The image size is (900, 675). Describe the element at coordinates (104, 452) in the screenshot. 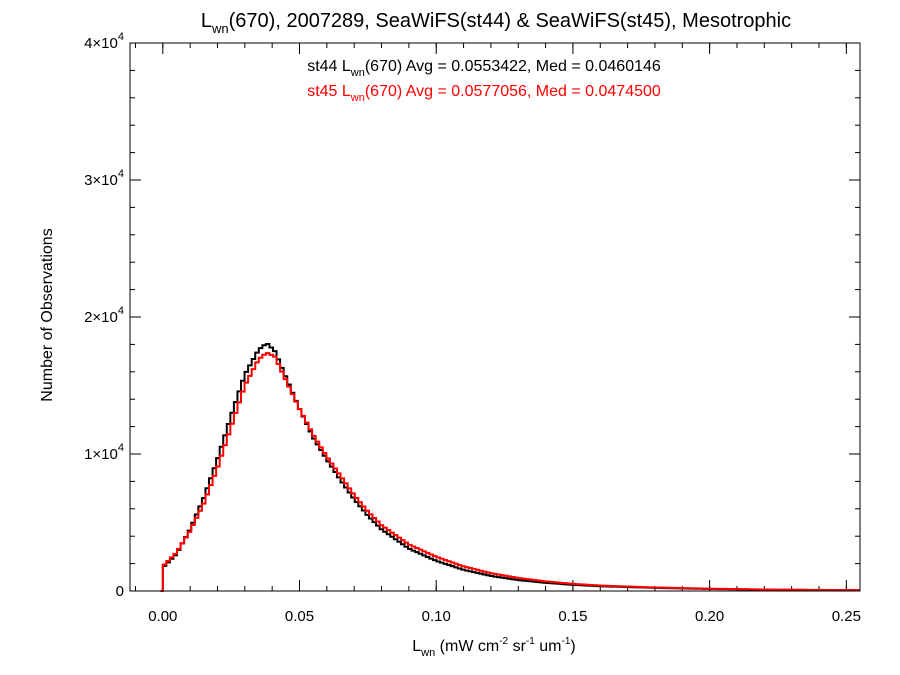

I see `y-tick-label: 1×10⁴` at that location.